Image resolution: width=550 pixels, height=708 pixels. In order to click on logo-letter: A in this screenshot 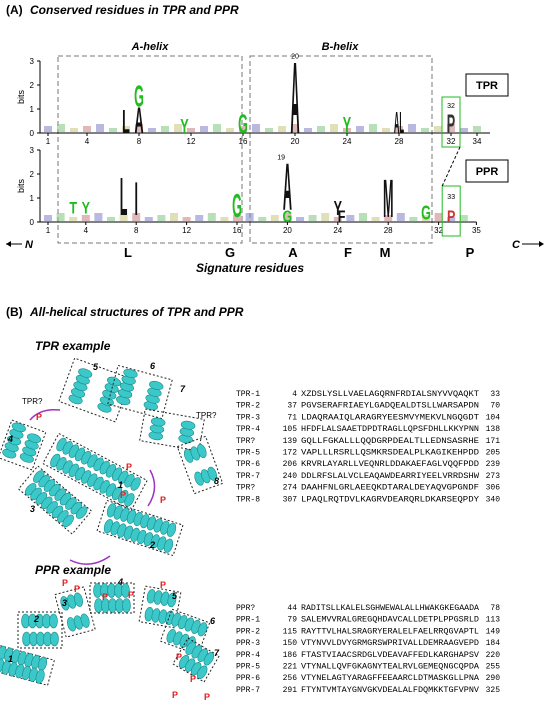, I will do `click(294, 99)`.